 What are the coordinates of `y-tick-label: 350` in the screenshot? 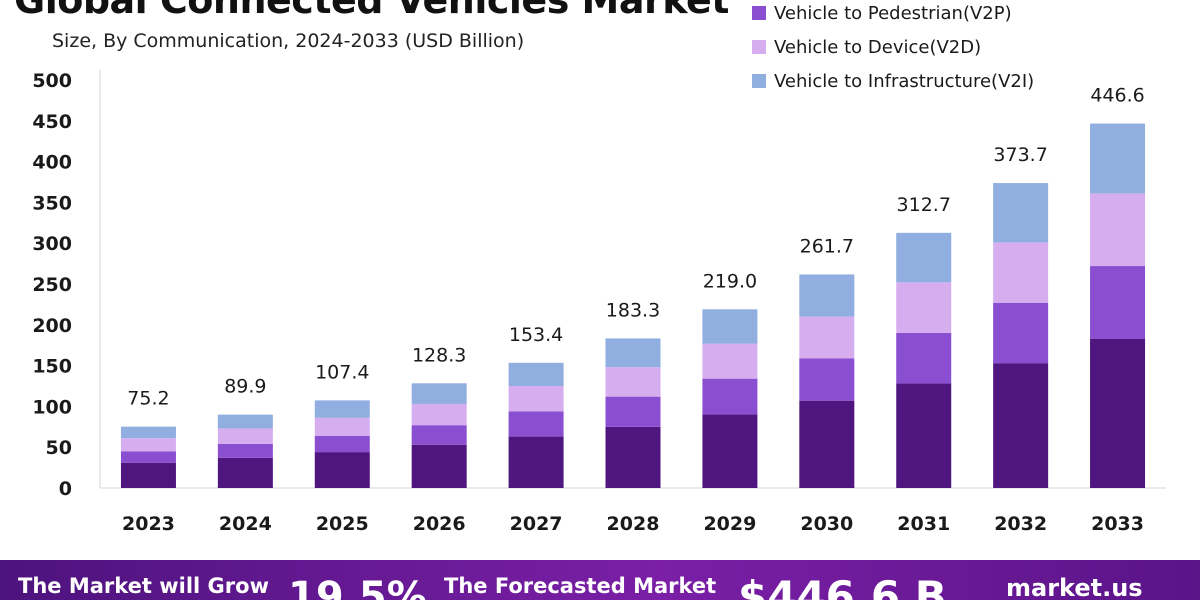 It's located at (52, 203).